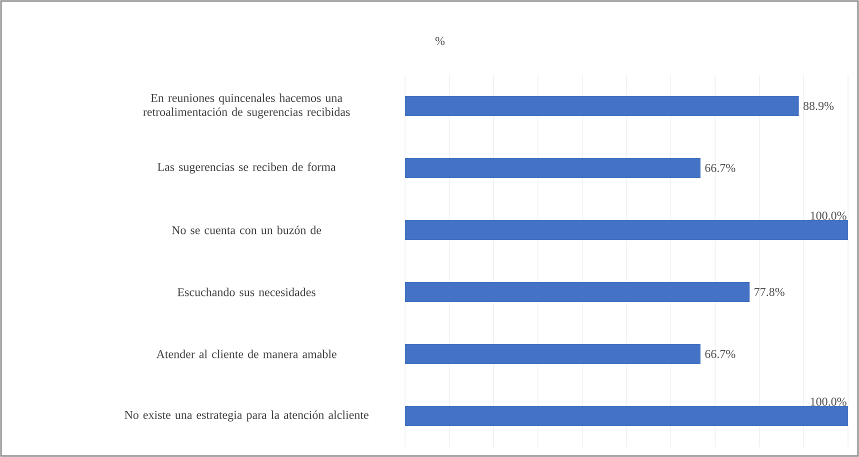  Describe the element at coordinates (247, 168) in the screenshot. I see `y-tick-label: Las sugerencias se reciben de forma` at that location.